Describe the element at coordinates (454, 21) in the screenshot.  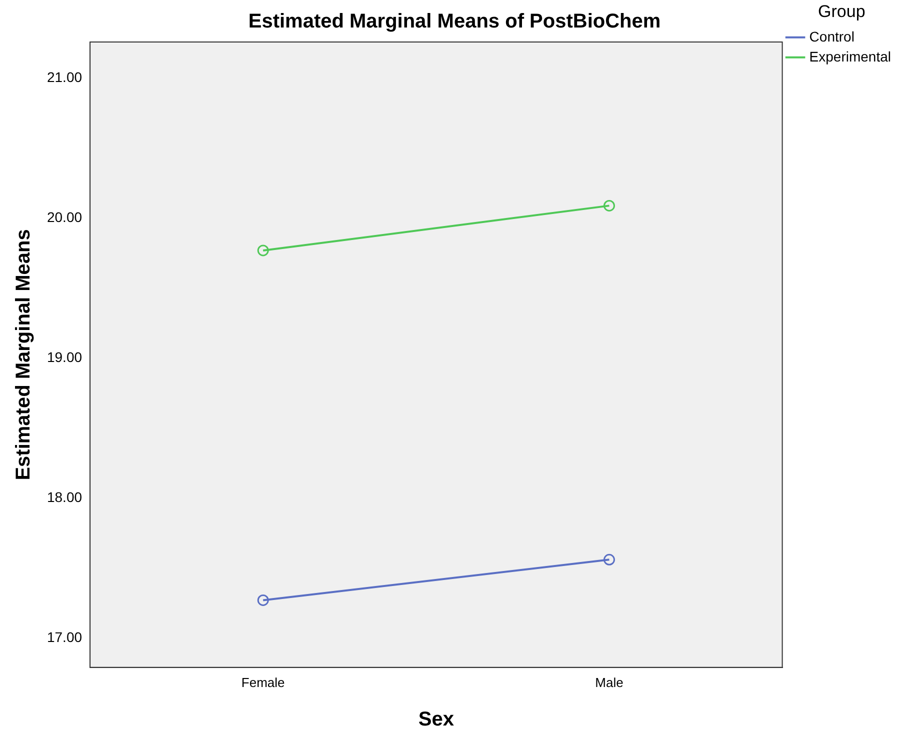
I see `chart-title: Estimated Marginal Means of PostBioChem` at that location.